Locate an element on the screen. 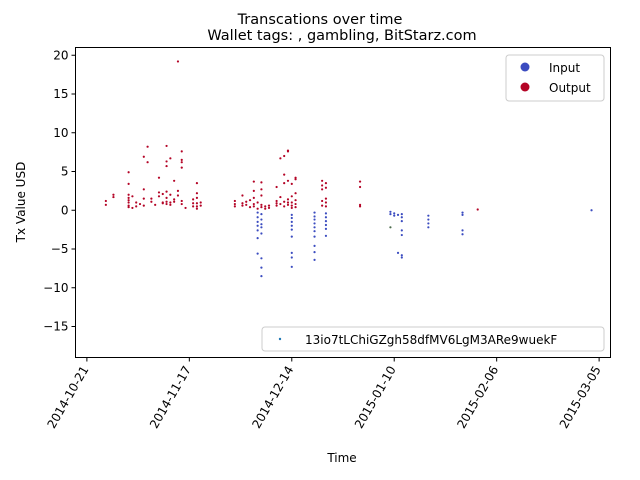  legend-top-right-frame is located at coordinates (555, 78).